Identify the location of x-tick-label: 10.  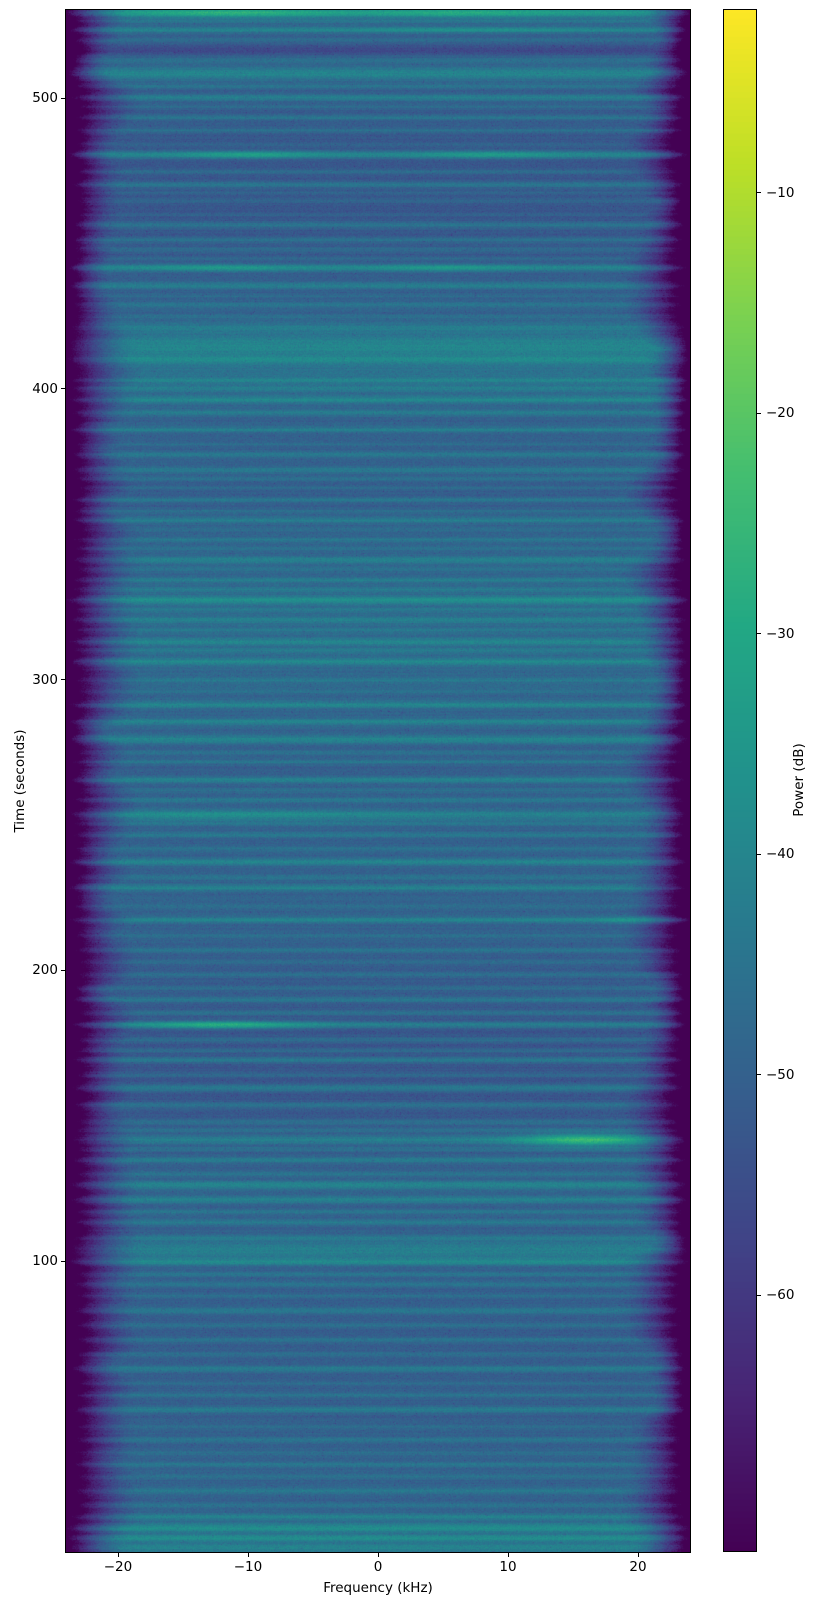
(508, 1567).